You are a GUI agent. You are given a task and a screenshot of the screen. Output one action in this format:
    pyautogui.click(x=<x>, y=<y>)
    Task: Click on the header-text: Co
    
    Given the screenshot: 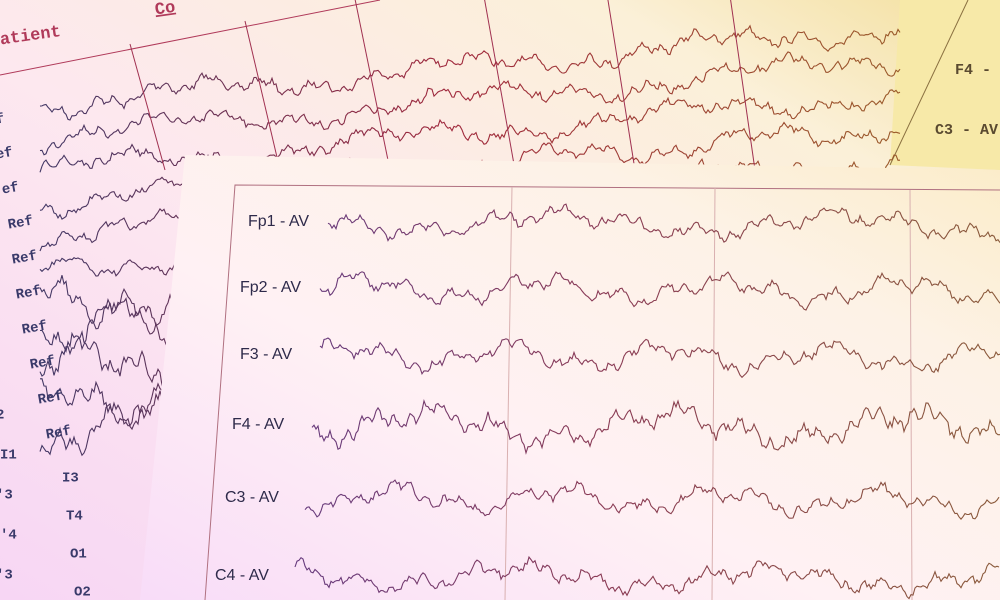 What is the action you would take?
    pyautogui.click(x=165, y=10)
    